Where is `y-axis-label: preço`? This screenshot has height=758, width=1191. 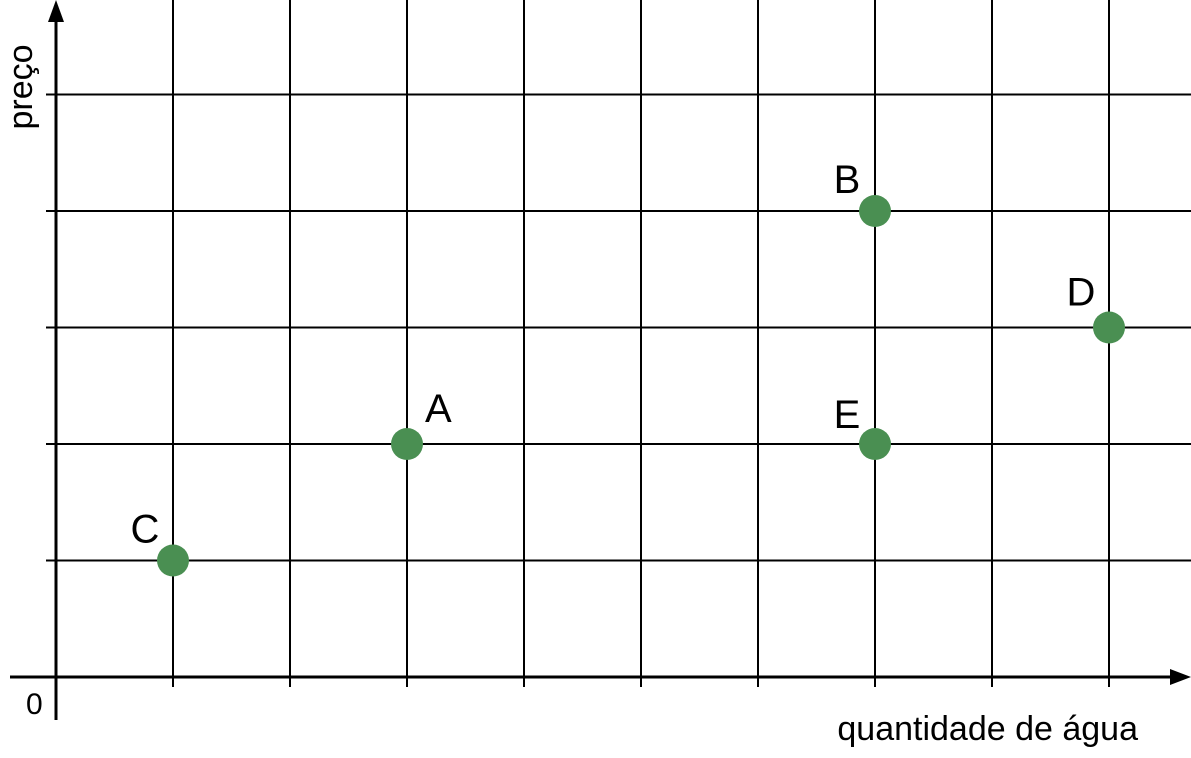
y-axis-label: preço is located at coordinates (21, 86).